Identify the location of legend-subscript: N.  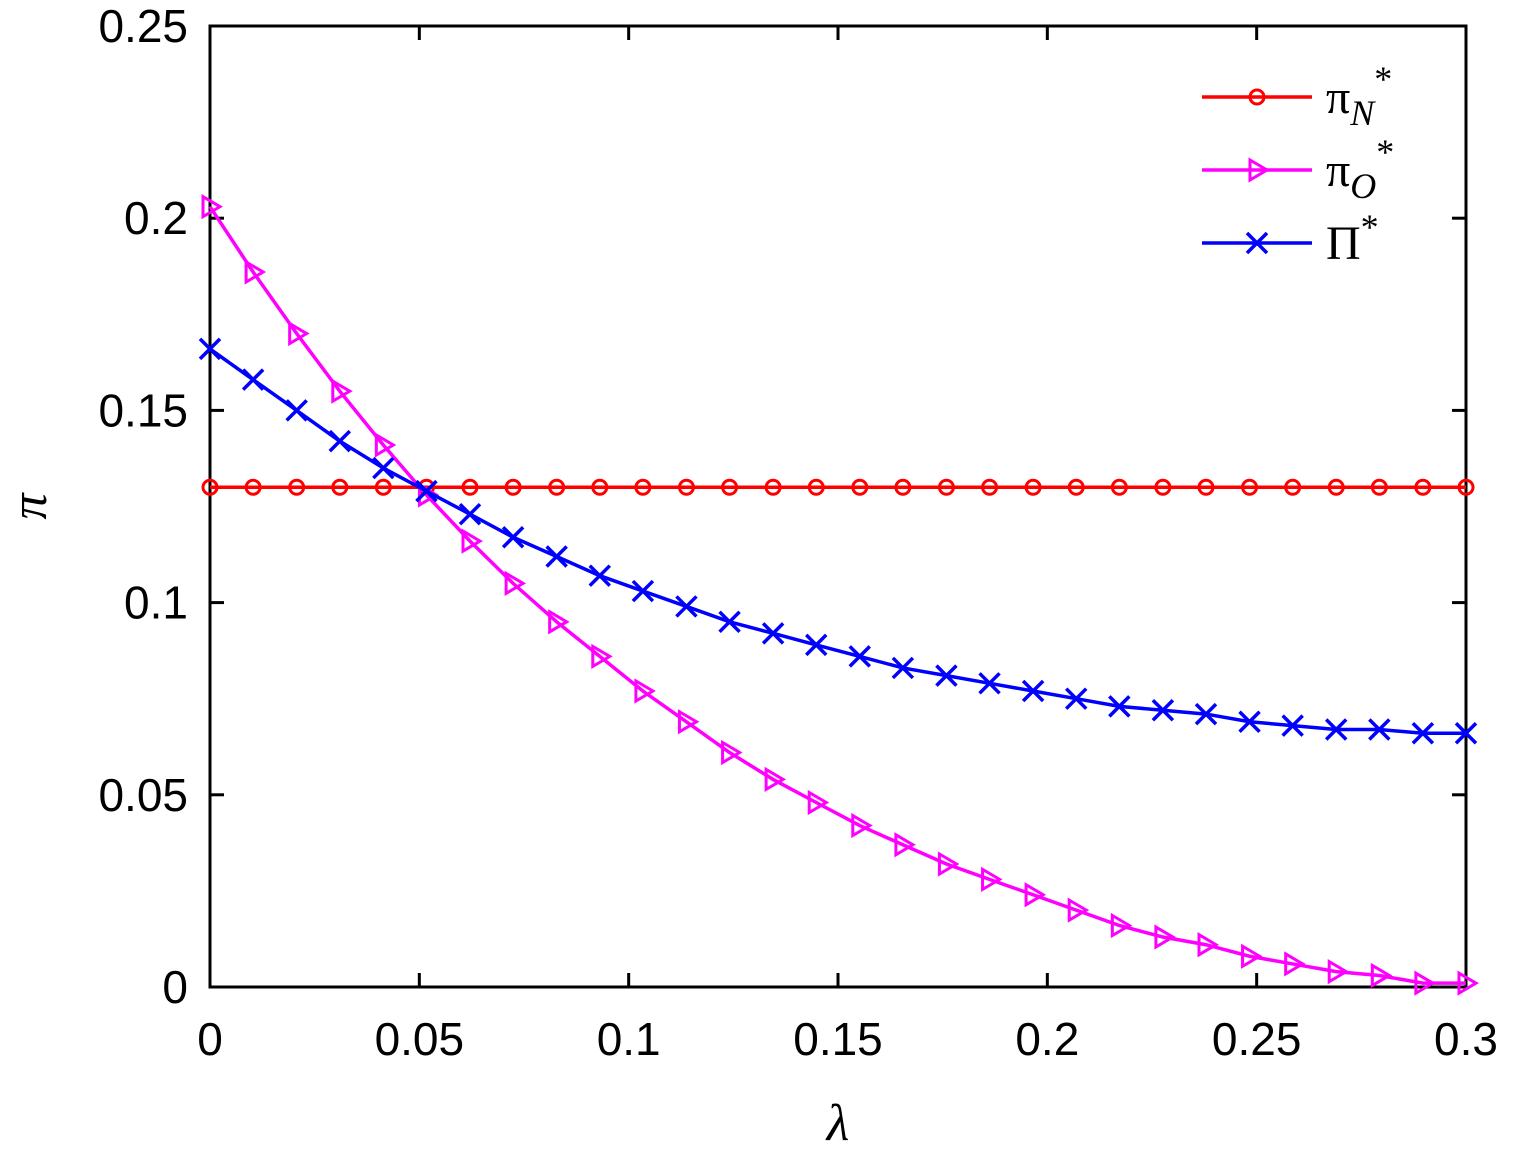
(1362, 113).